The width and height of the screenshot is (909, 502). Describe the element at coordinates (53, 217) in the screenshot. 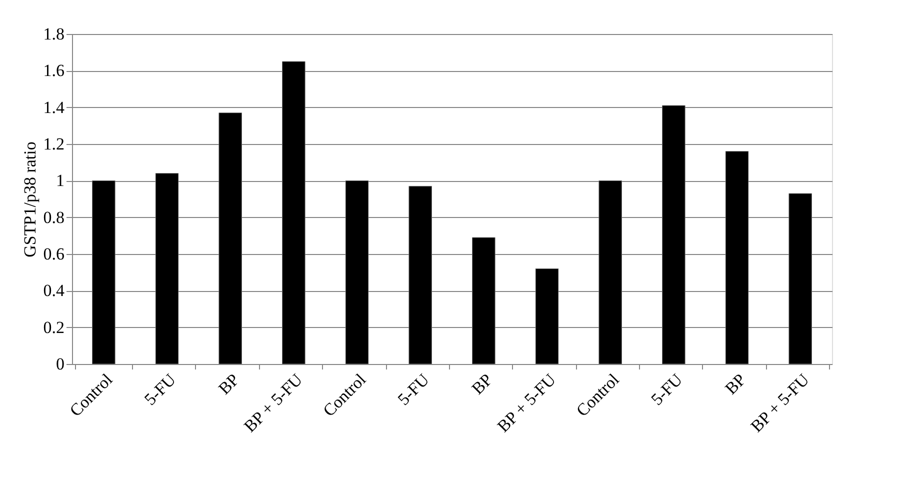

I see `y-tick-label: 0.8` at that location.